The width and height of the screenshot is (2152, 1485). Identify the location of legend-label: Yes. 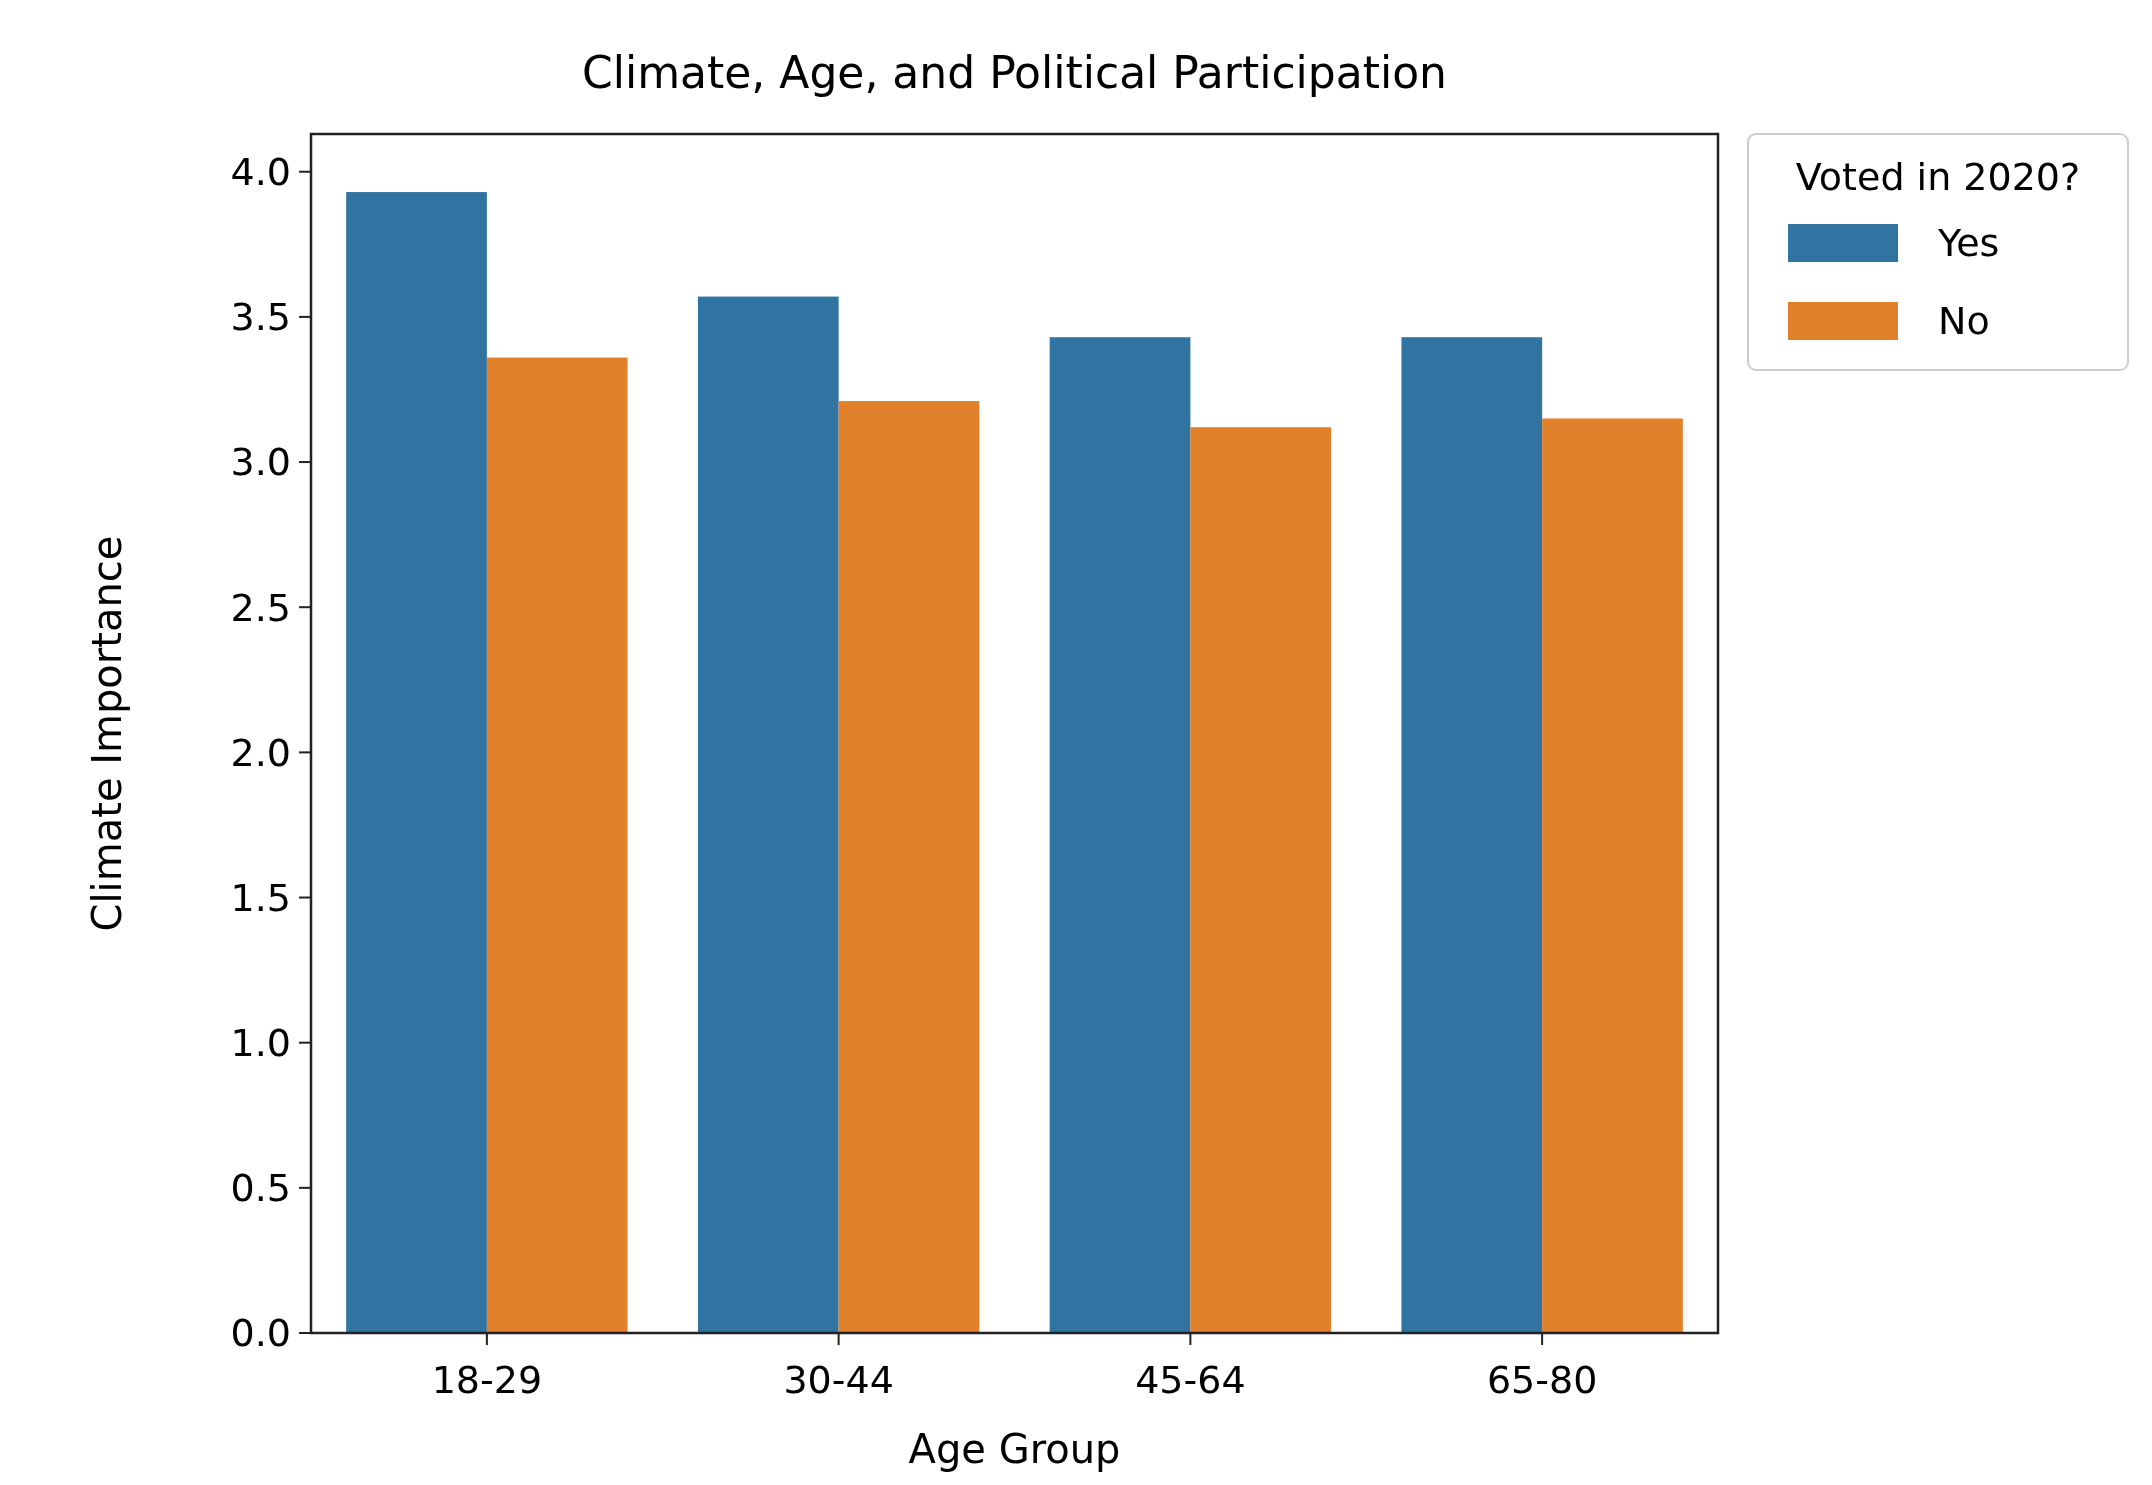
(1968, 243).